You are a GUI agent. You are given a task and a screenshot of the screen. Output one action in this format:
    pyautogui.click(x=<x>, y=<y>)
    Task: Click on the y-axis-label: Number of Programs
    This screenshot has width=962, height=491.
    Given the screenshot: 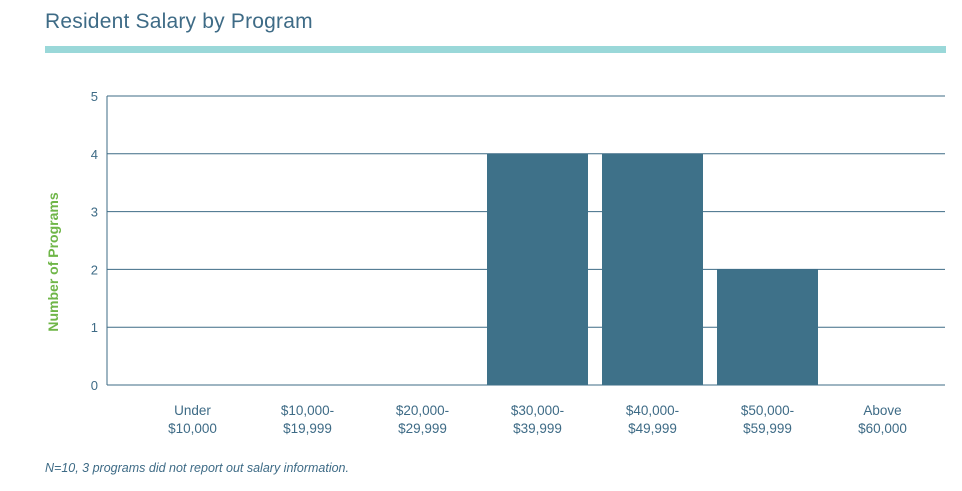 What is the action you would take?
    pyautogui.click(x=53, y=261)
    